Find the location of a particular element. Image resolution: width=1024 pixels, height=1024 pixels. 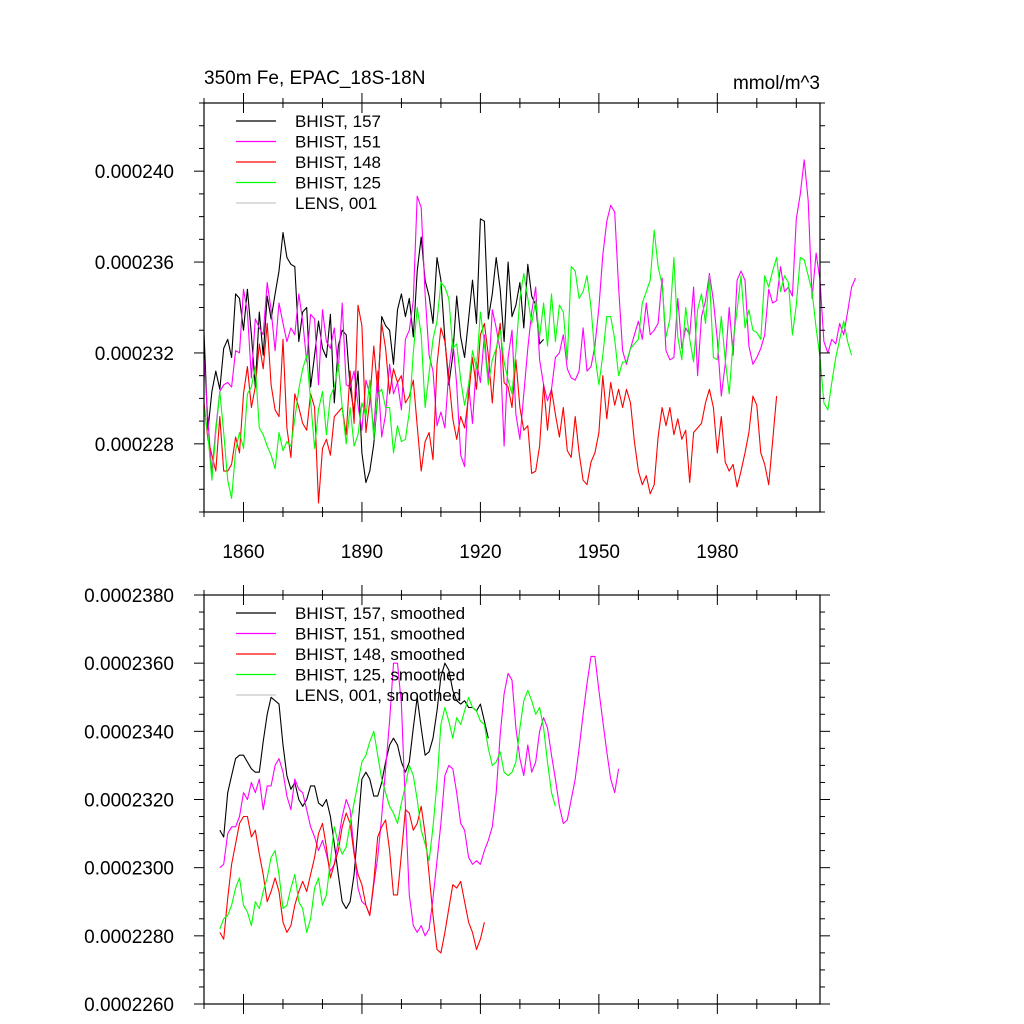

top-x-tick-label: 1920 is located at coordinates (480, 552).